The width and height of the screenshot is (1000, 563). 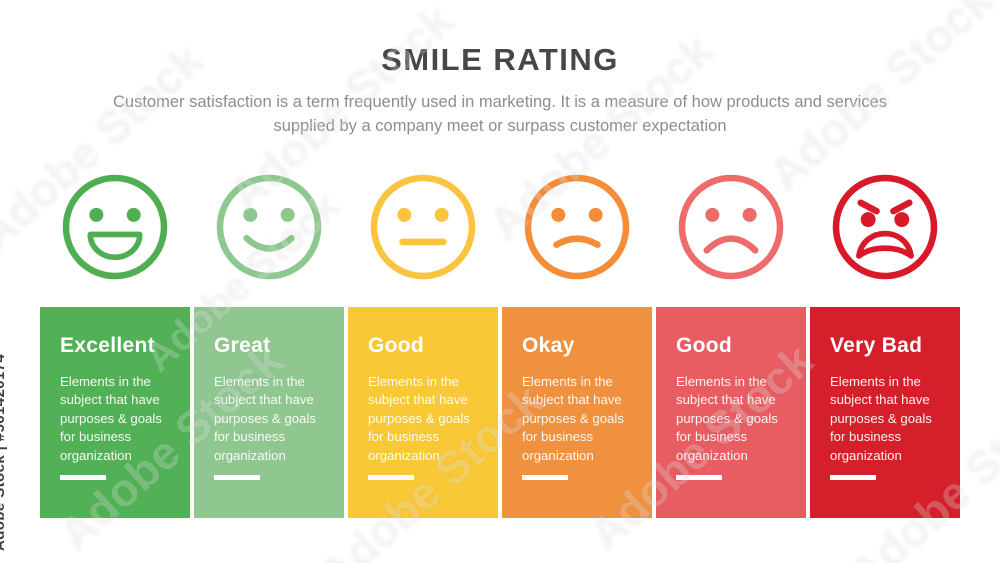 I want to click on rating-card-title: Excellent, so click(x=107, y=345).